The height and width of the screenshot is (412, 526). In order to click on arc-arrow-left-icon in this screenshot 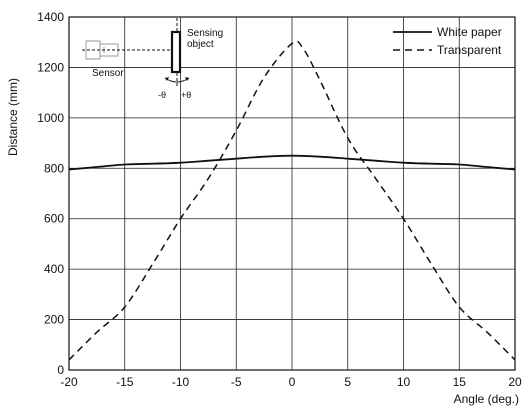, I will do `click(167, 79)`.